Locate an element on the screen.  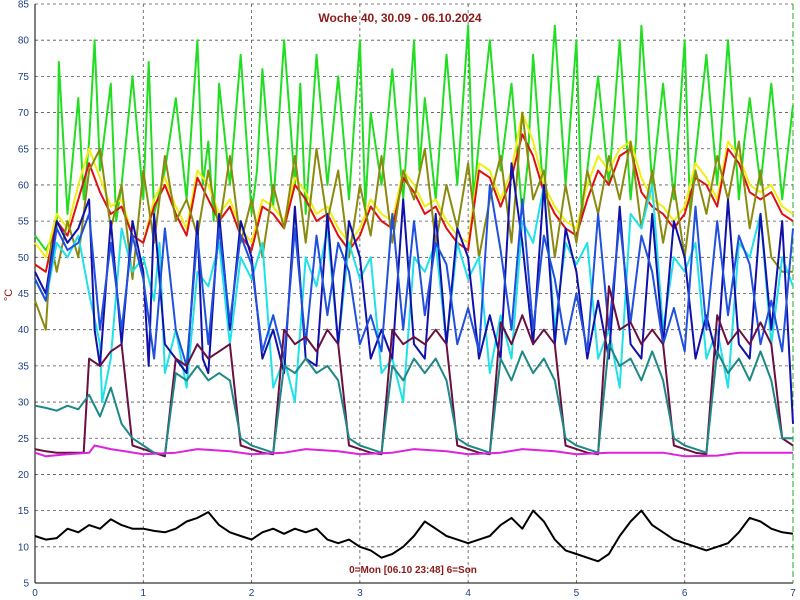
x-tick-label: 6 is located at coordinates (685, 593).